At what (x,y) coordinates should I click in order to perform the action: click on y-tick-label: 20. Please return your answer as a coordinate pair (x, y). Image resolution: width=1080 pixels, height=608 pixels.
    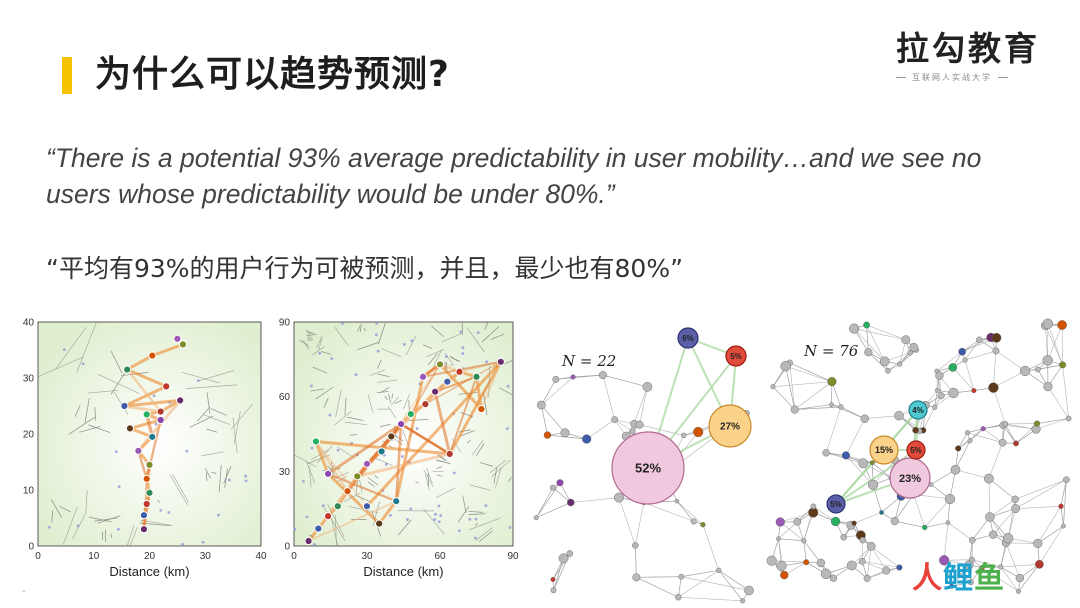
    Looking at the image, I should click on (29, 435).